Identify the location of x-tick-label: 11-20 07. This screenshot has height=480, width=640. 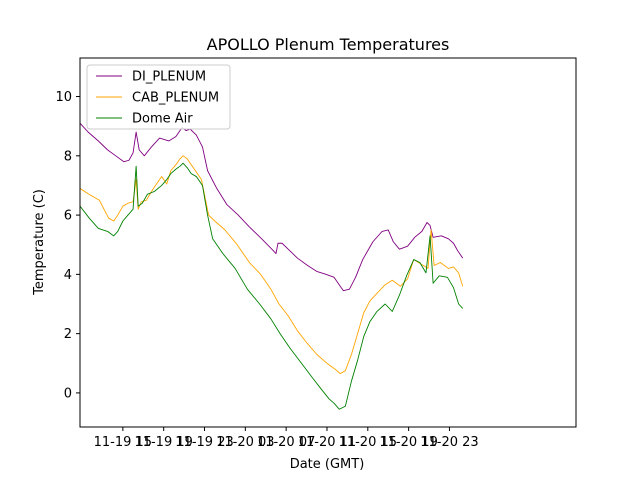
(286, 442).